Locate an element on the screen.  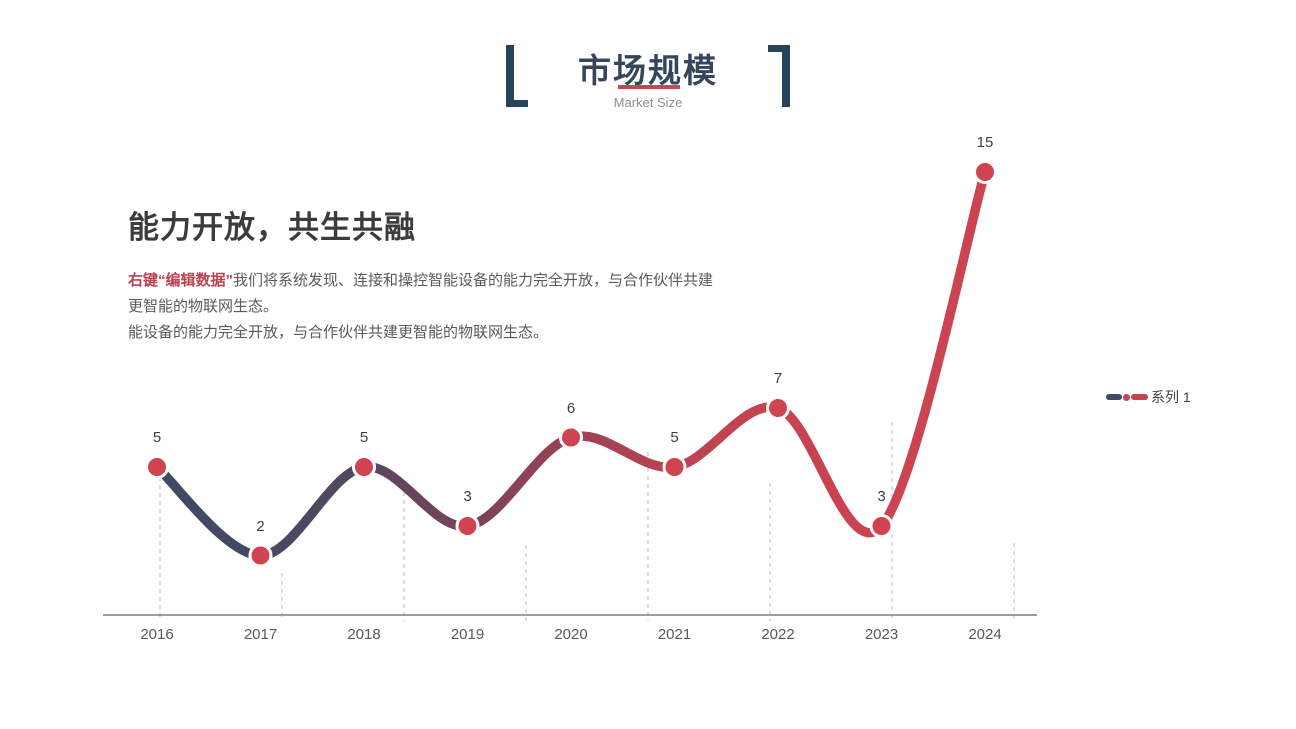
category-axis-label: 2019 is located at coordinates (467, 634).